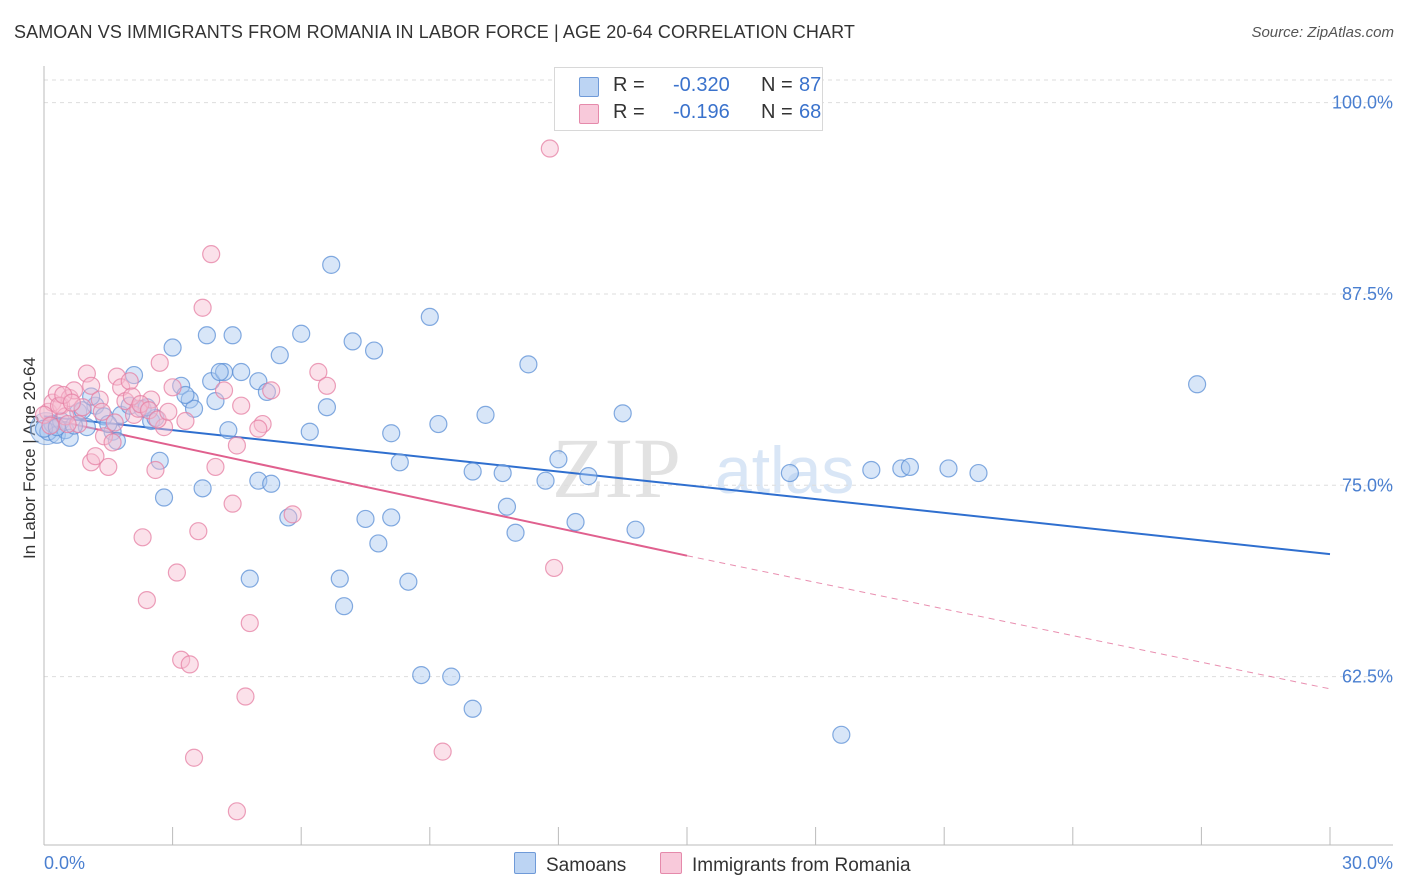  Describe the element at coordinates (1367, 863) in the screenshot. I see `x-tick-label: 30.0%` at that location.